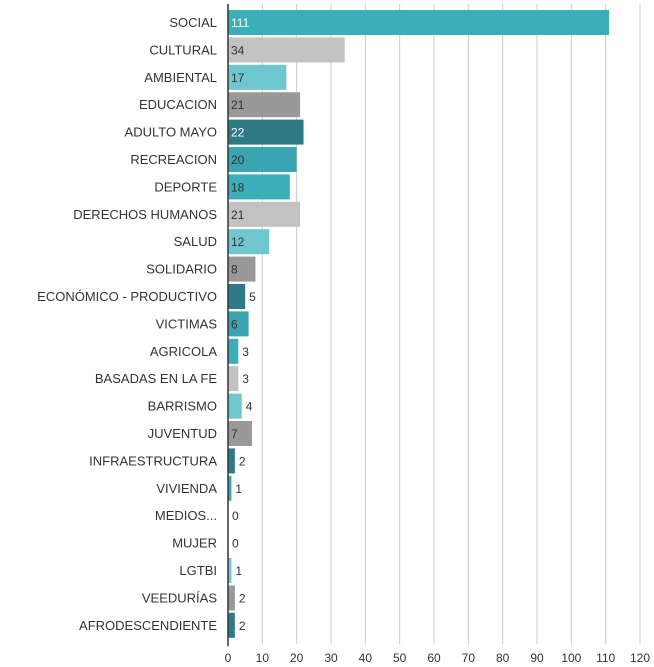 The image size is (654, 667). I want to click on data-label: 4, so click(249, 407).